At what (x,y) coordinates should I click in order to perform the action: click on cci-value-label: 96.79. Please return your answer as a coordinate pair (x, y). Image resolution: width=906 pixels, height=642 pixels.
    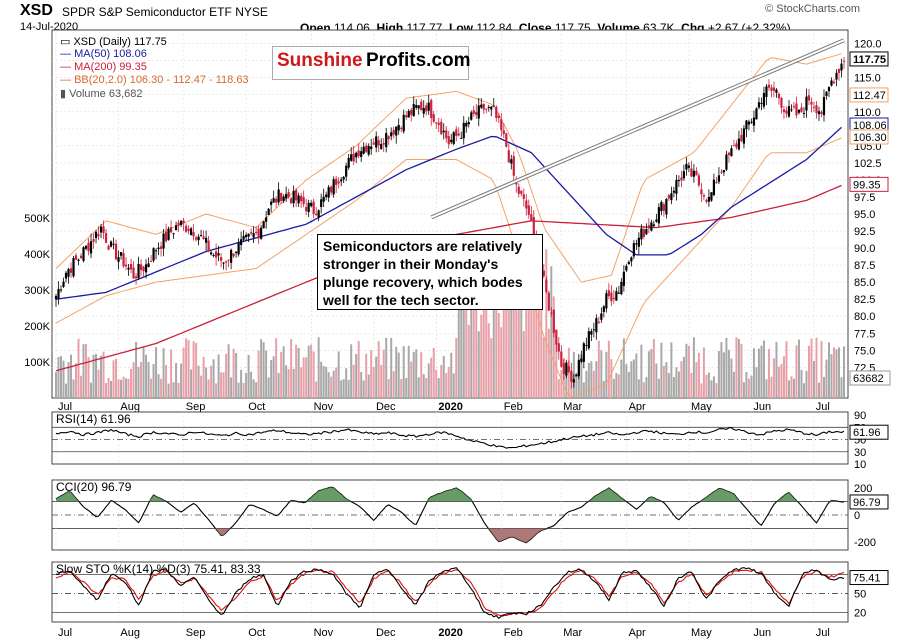
    Looking at the image, I should click on (867, 503).